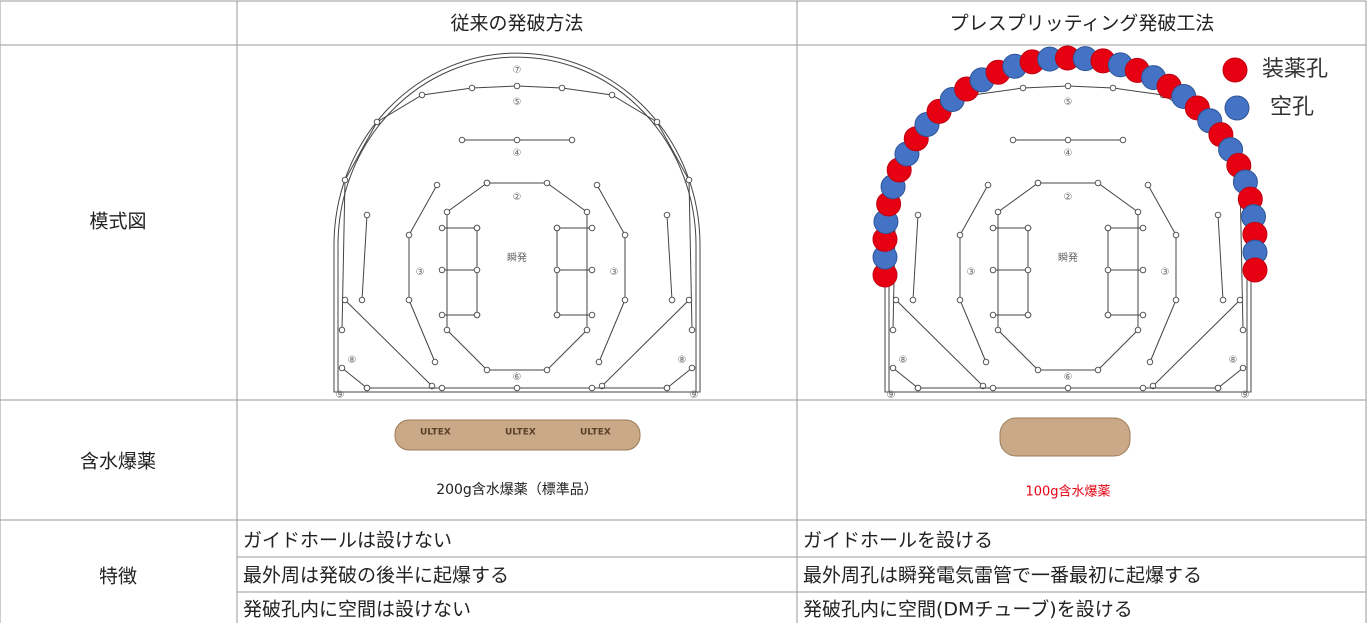 The image size is (1367, 623). I want to click on legend-label: 装薬孔, so click(1295, 69).